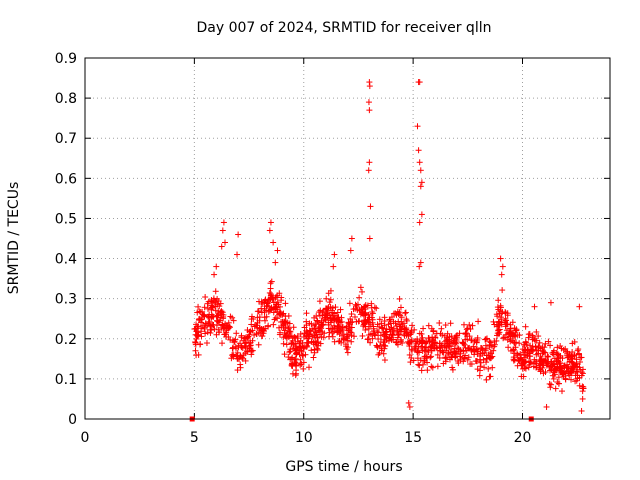  What do you see at coordinates (304, 438) in the screenshot?
I see `x-tick-label: 10` at bounding box center [304, 438].